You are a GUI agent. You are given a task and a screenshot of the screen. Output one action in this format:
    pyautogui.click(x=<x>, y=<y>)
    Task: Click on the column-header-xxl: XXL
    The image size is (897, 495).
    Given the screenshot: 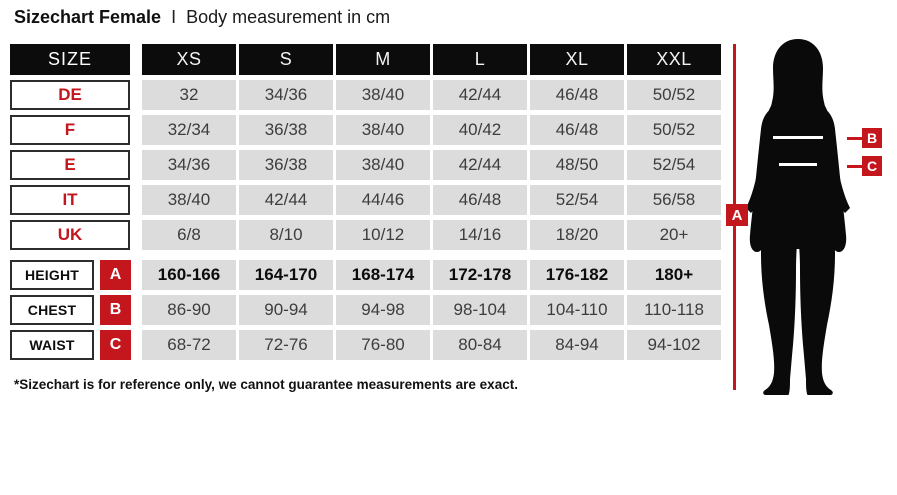 What is the action you would take?
    pyautogui.click(x=674, y=59)
    